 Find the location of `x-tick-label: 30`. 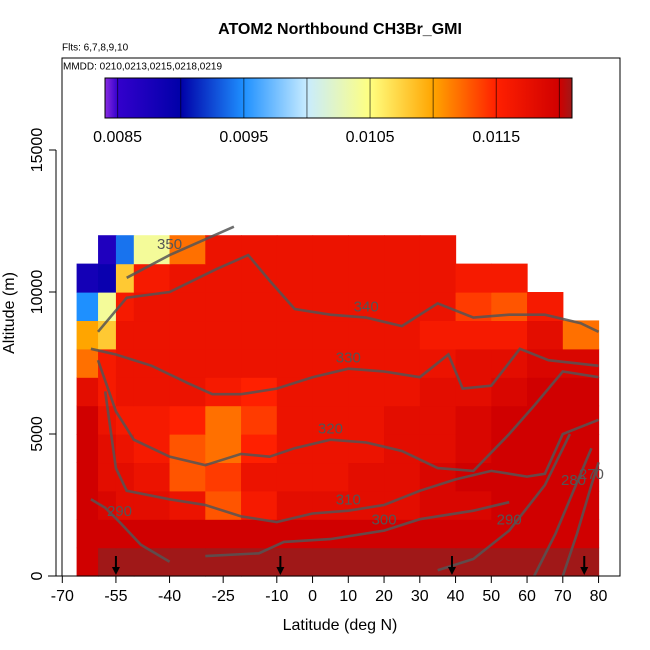

x-tick-label: 30 is located at coordinates (420, 596).